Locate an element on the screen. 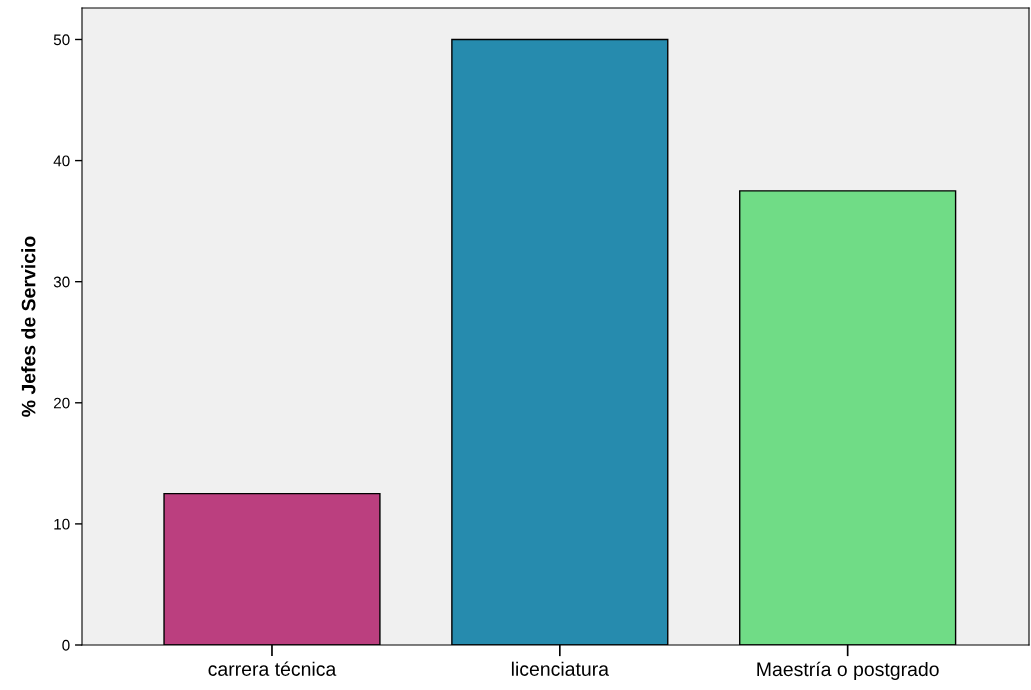 The image size is (1031, 690). y-tick-label: 10 is located at coordinates (62, 524).